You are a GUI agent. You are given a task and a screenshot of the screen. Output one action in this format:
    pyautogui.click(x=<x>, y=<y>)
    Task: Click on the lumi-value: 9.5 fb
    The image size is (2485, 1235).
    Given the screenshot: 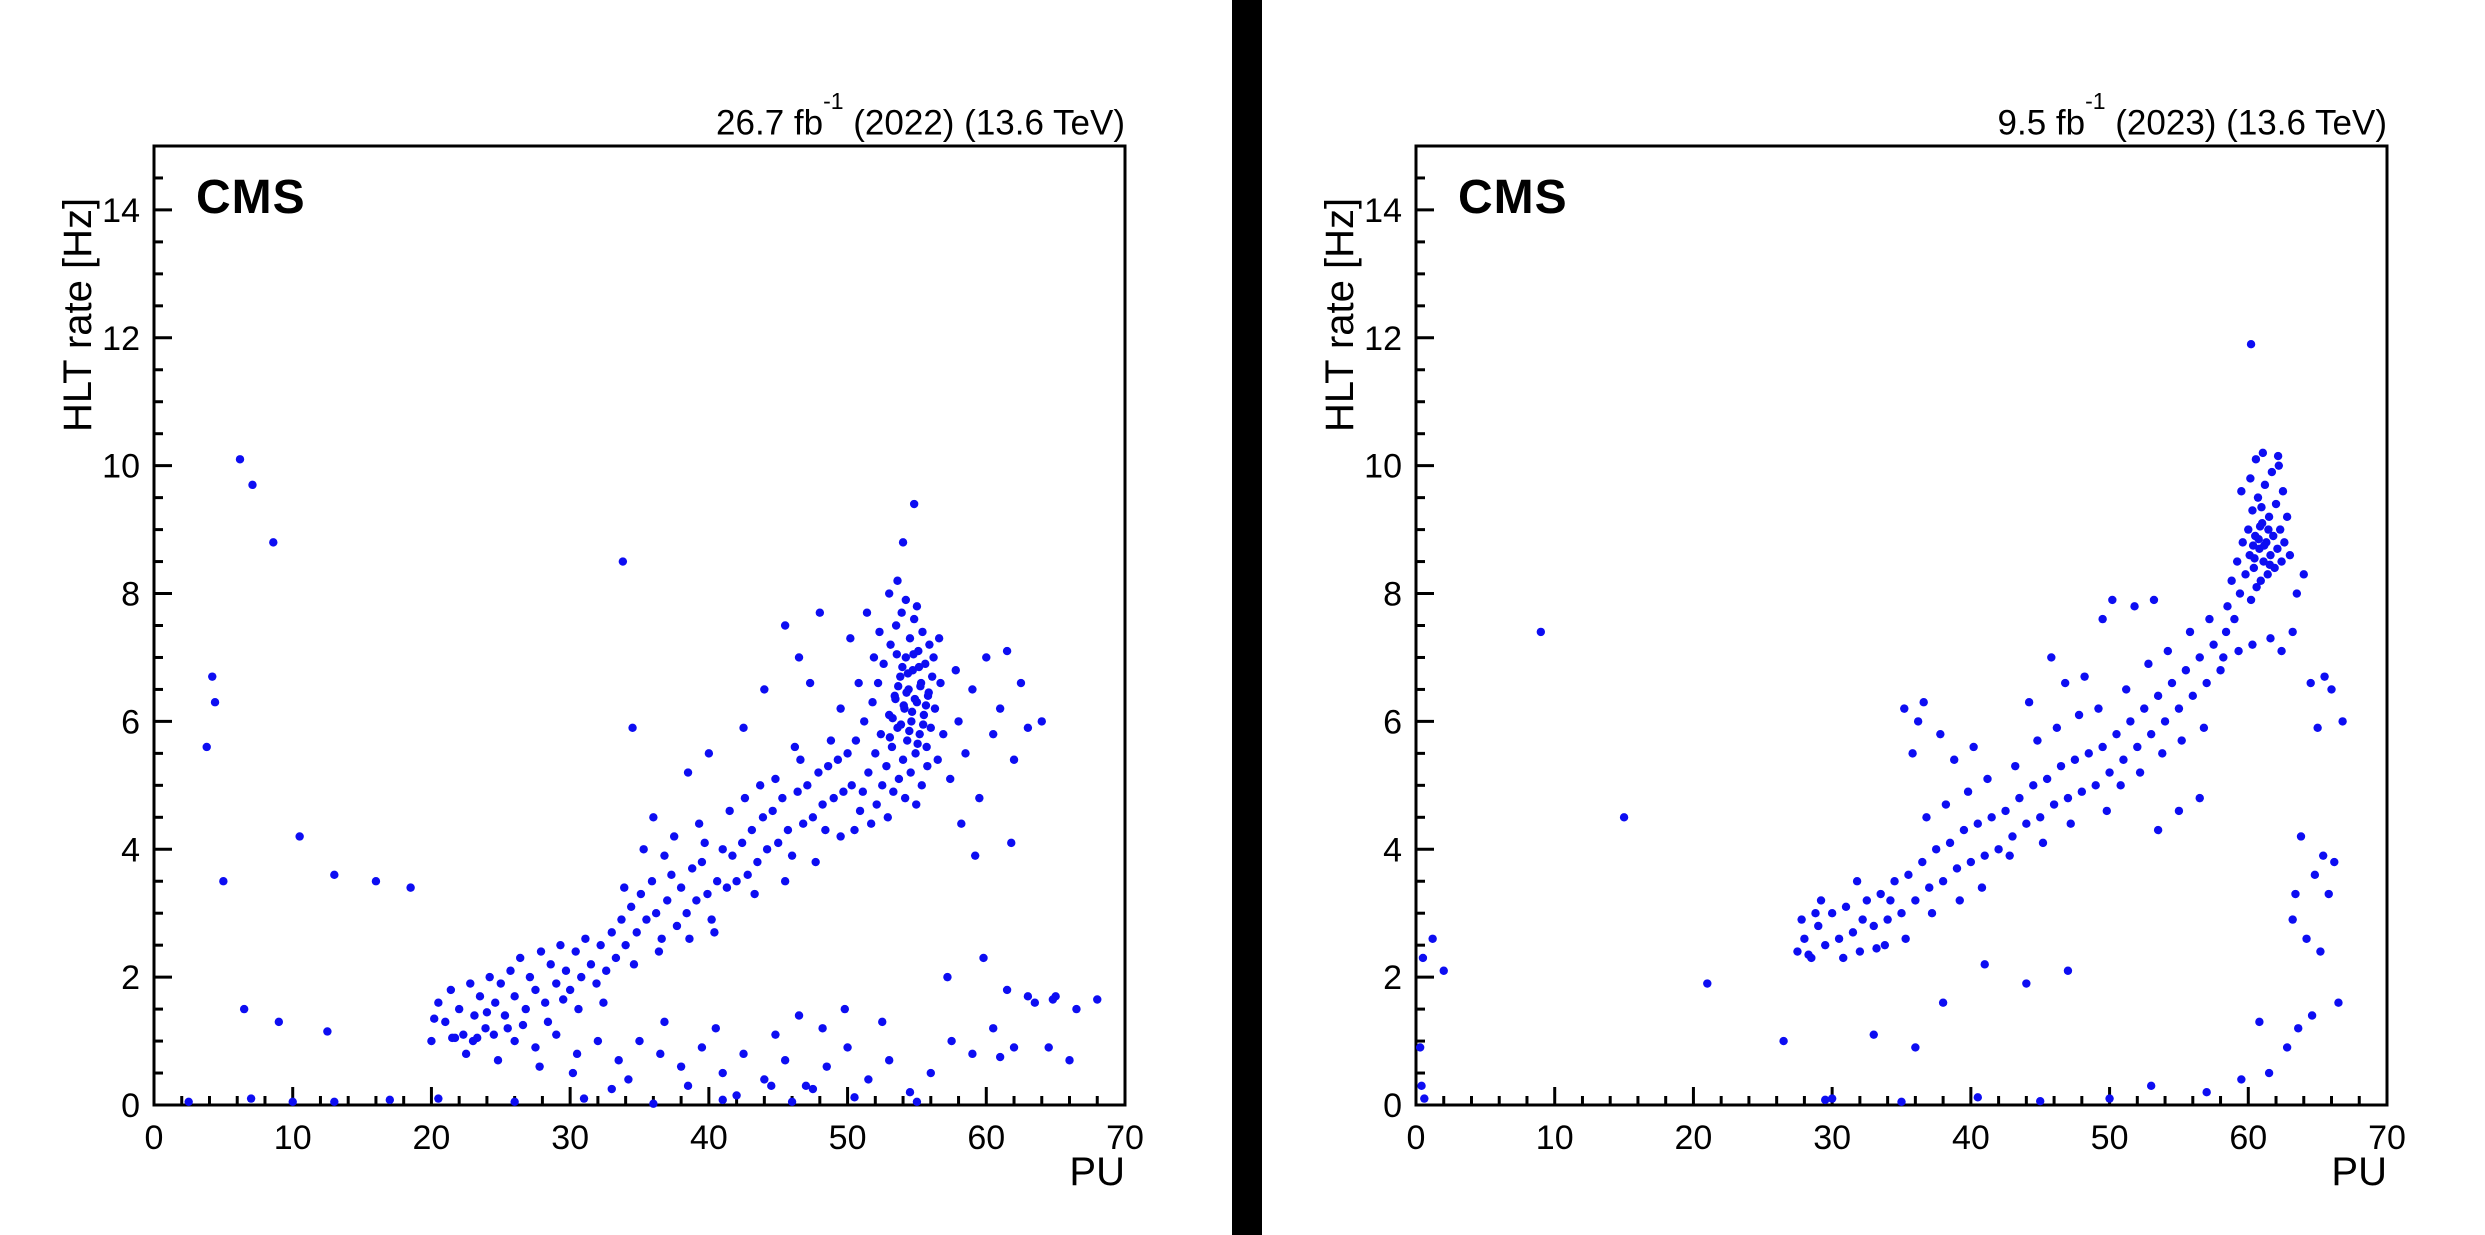 What is the action you would take?
    pyautogui.click(x=2041, y=123)
    